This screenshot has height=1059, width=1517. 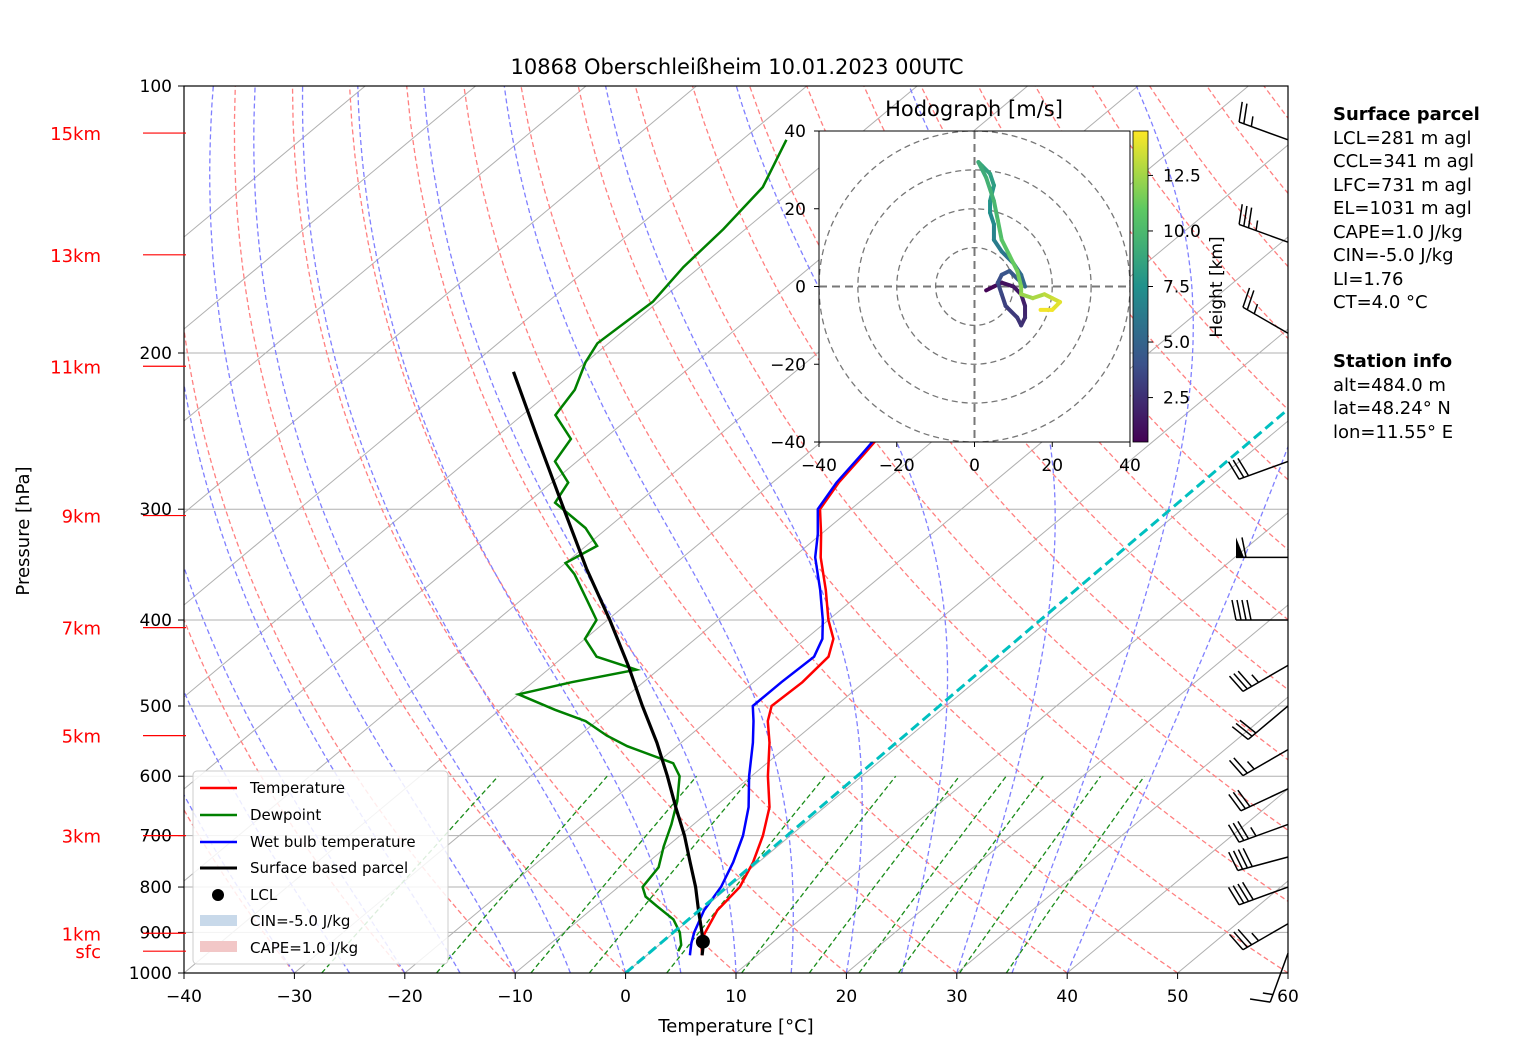 What do you see at coordinates (333, 842) in the screenshot?
I see `legend-wetbulb: Wet bulb temperature` at bounding box center [333, 842].